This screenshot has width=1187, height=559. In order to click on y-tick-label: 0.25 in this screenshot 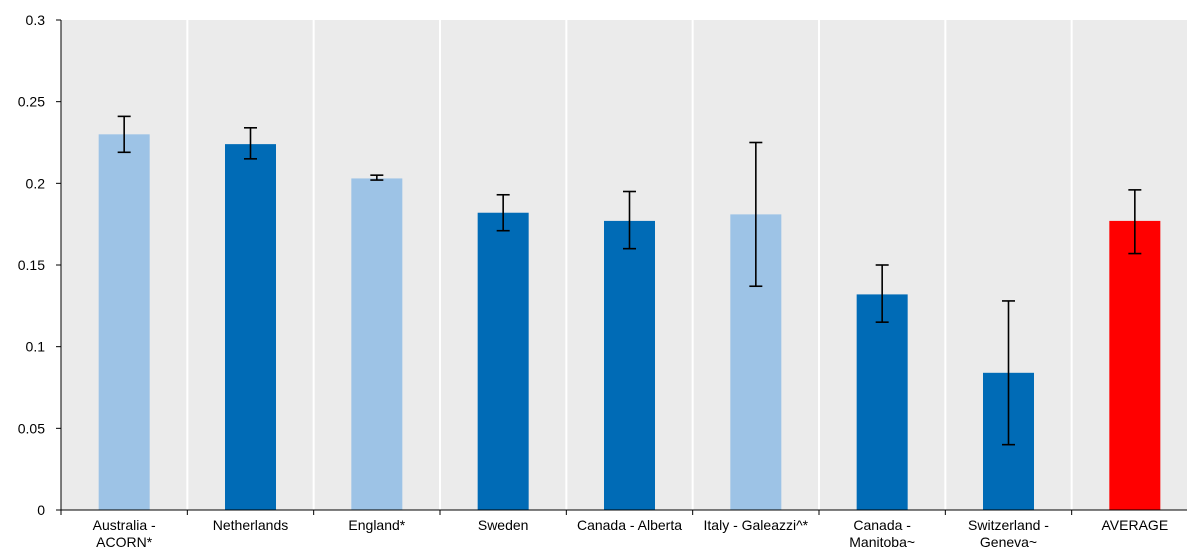, I will do `click(31, 102)`.